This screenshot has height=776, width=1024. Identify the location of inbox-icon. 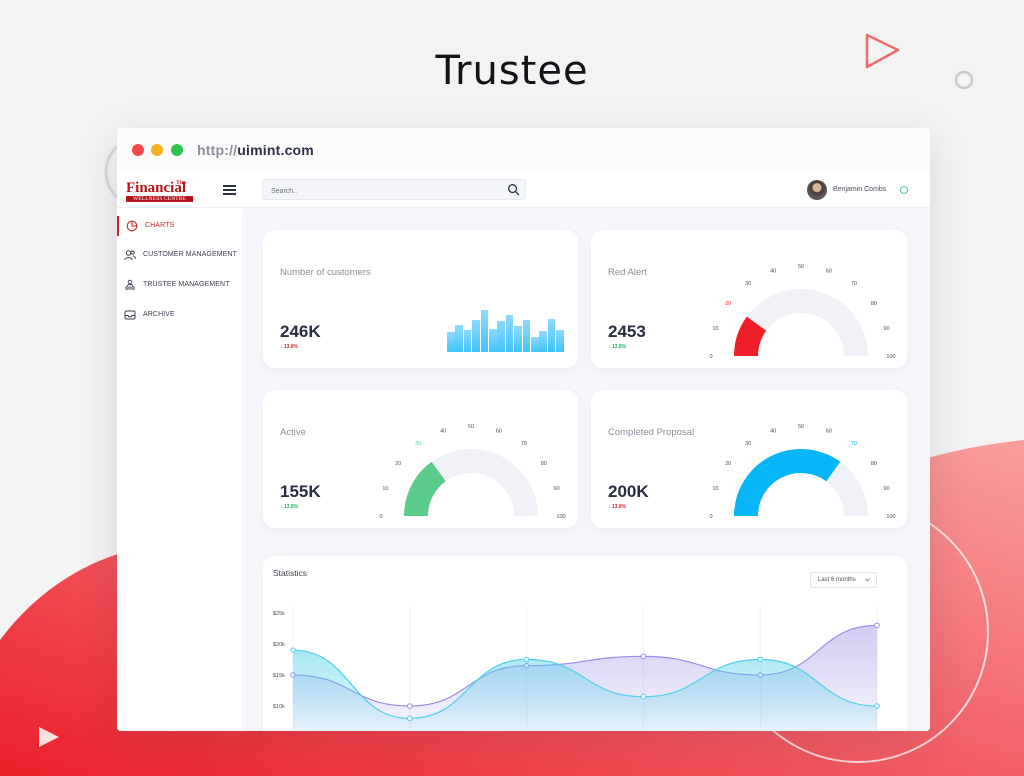
(130, 315).